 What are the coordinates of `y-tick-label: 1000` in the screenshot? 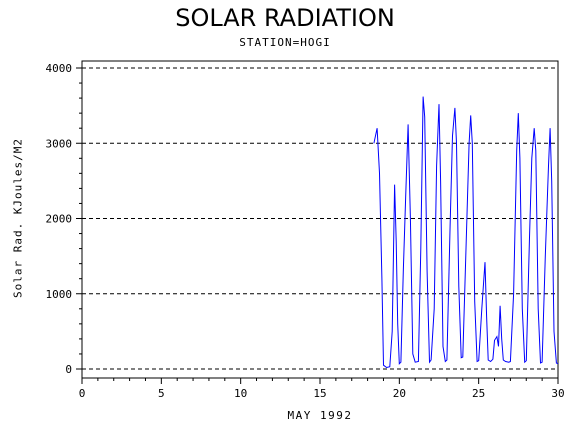 It's located at (59, 294).